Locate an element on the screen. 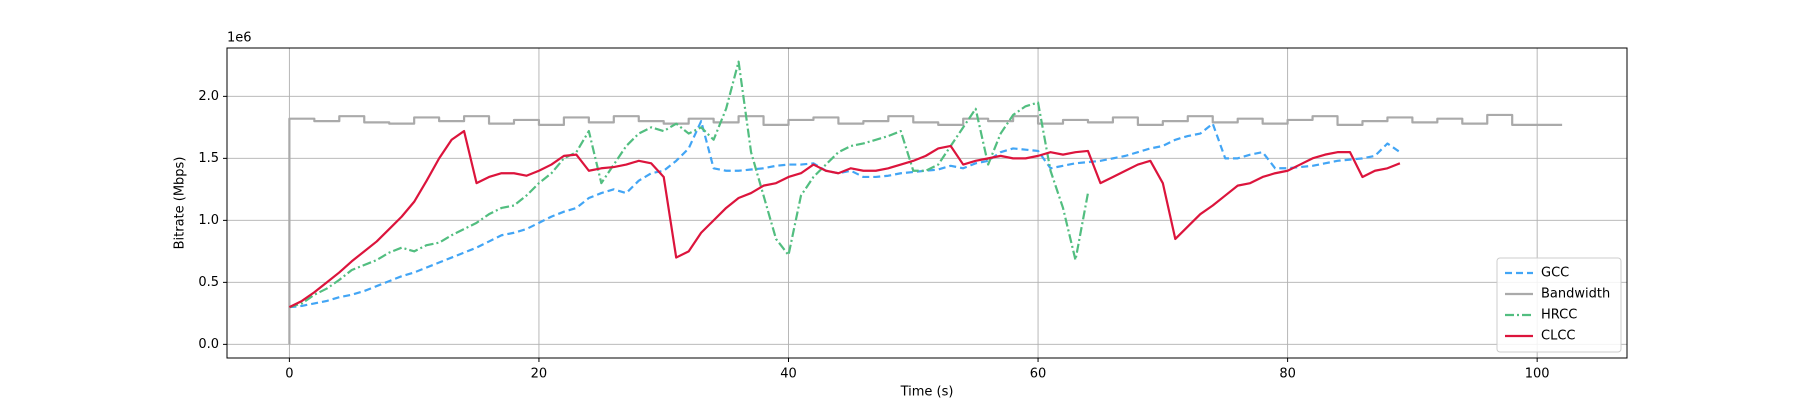 This screenshot has height=400, width=1800. legend-label: CLCC is located at coordinates (1558, 336).